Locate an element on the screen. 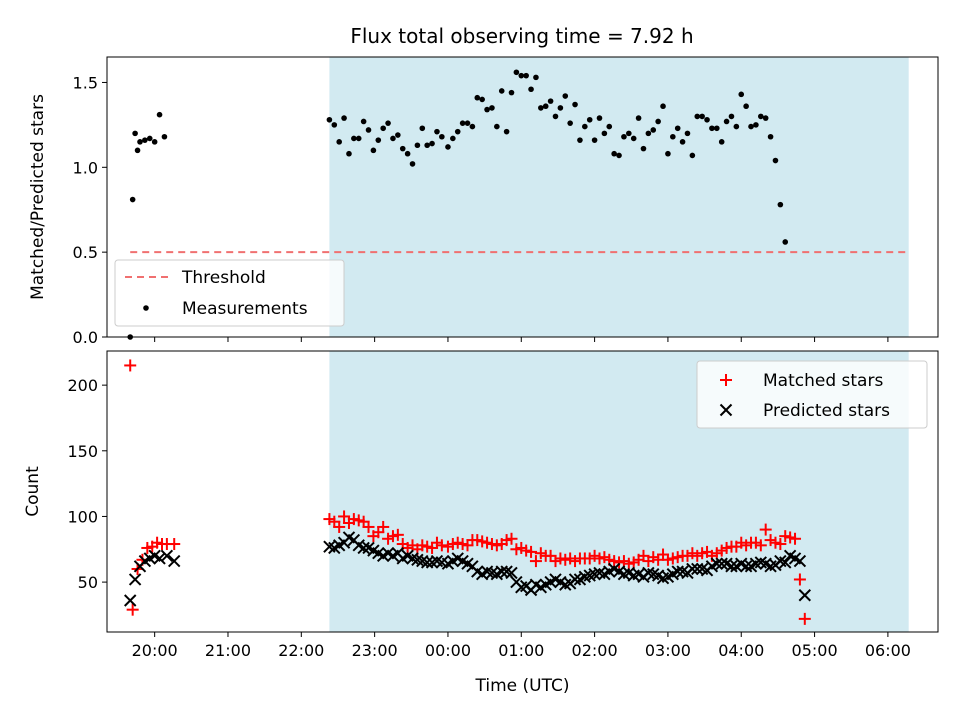 This screenshot has width=960, height=720. y-tick-label: 100 is located at coordinates (82, 516).